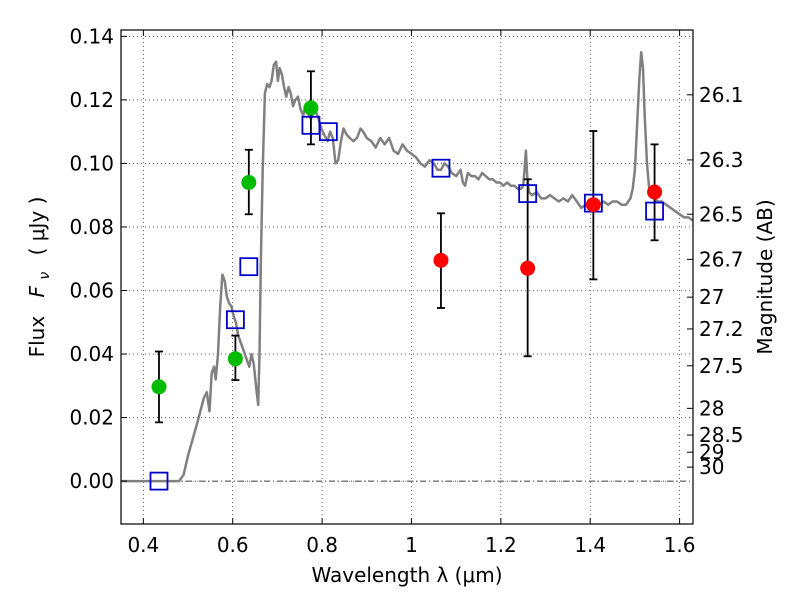  I want to click on y-axis-label-symbol: F, so click(37, 291).